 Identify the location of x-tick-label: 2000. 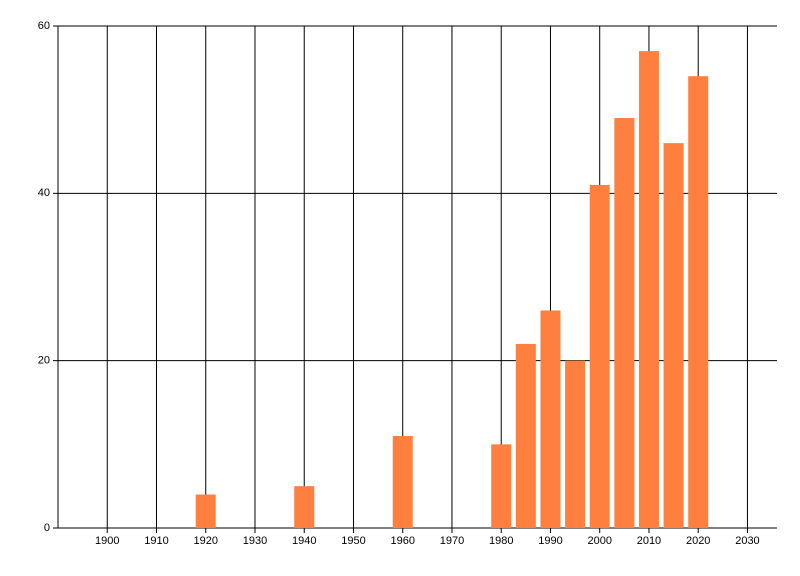
(599, 541).